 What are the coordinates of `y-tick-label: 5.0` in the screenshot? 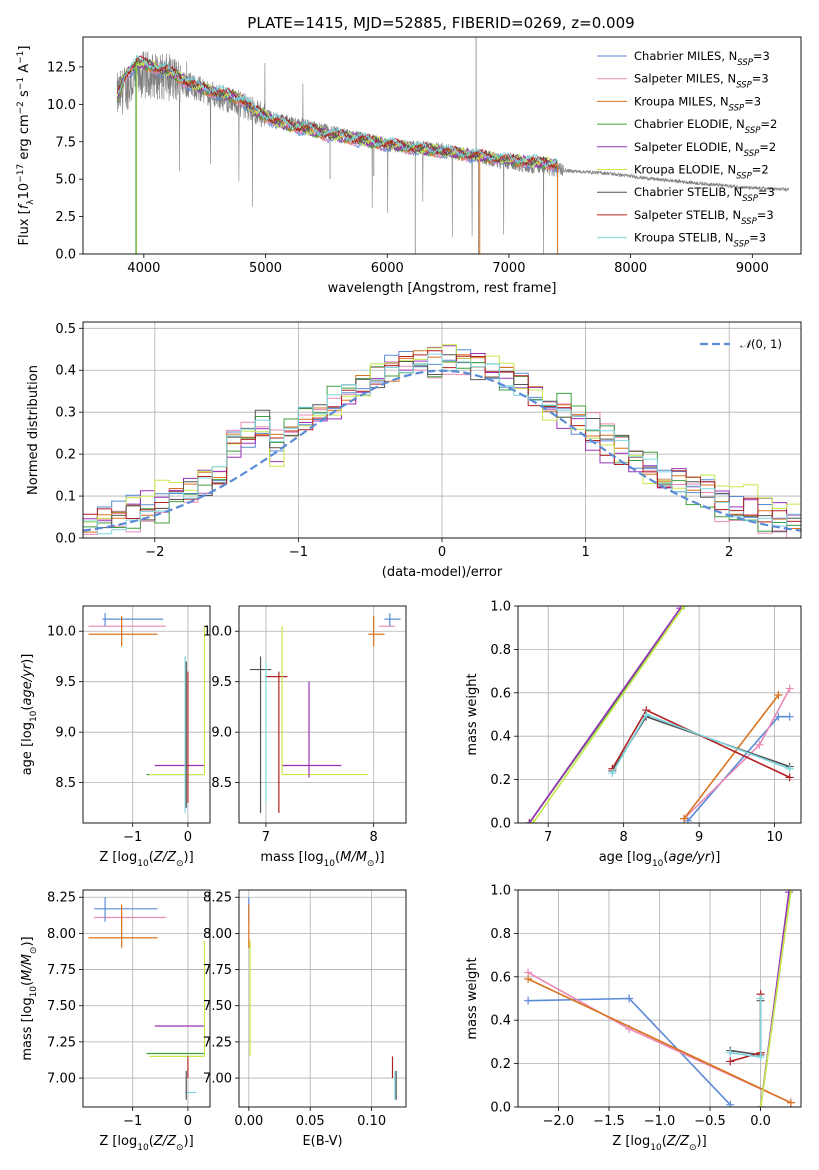 It's located at (65, 180).